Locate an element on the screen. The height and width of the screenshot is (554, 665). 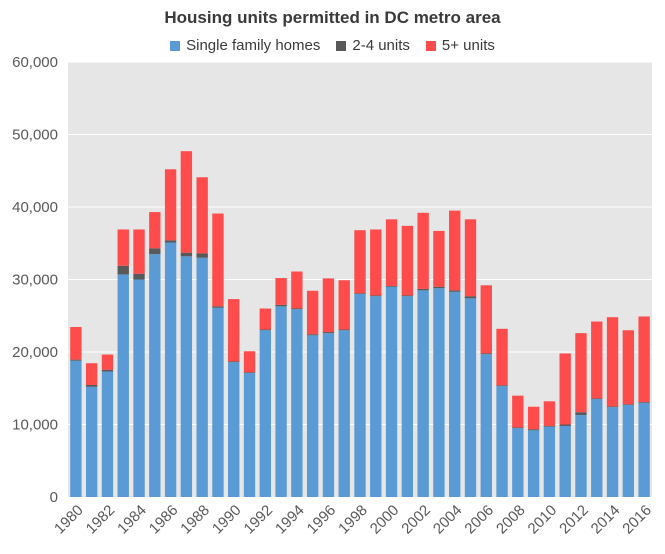
x-tick-label: 1984 is located at coordinates (132, 520).